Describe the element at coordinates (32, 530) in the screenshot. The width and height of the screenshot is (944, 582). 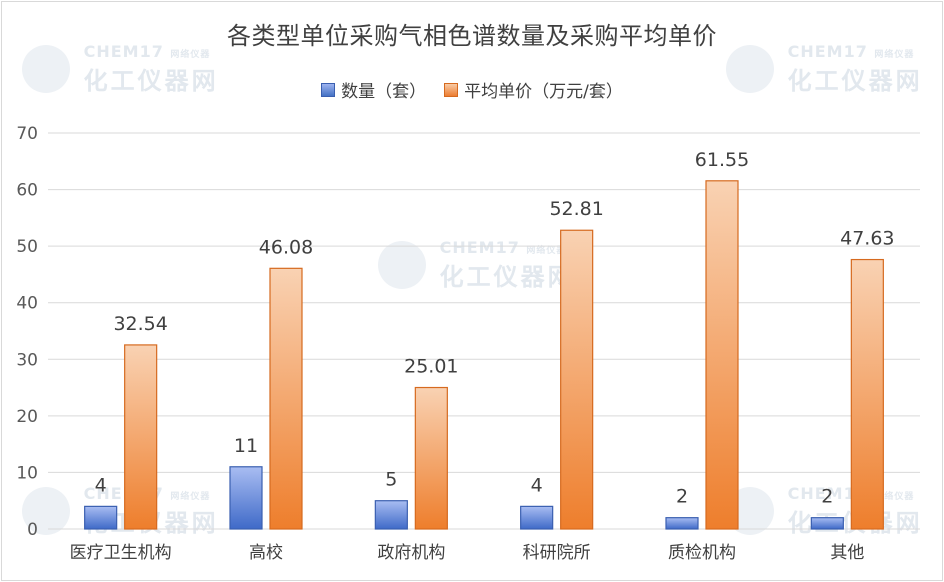
I see `y-tick-label: 0` at that location.